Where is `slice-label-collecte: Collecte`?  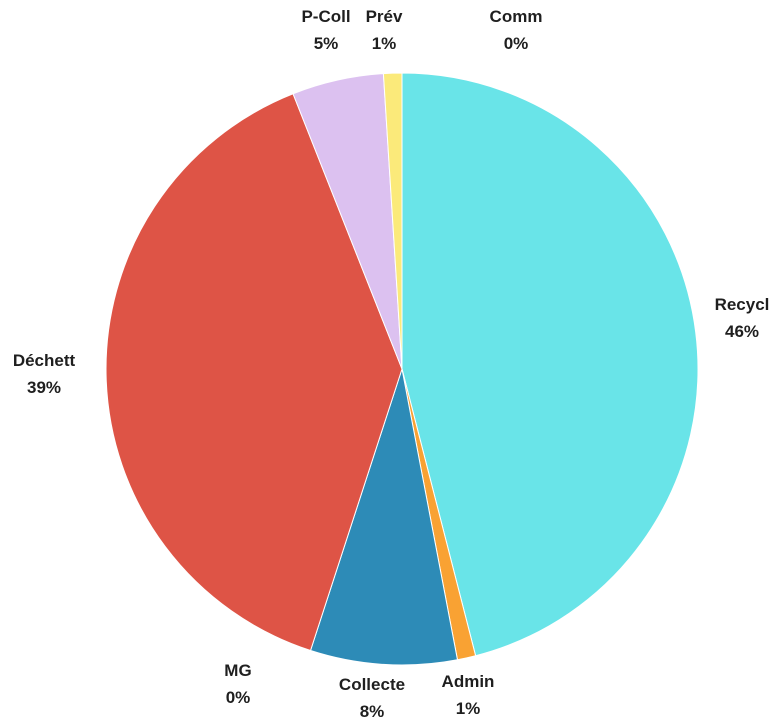
slice-label-collecte: Collecte is located at coordinates (372, 684).